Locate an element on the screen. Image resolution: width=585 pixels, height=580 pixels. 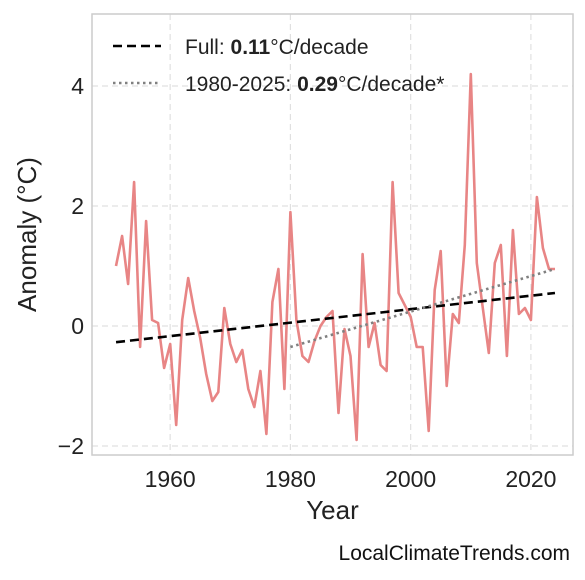
x-axis-label: Year is located at coordinates (332, 510).